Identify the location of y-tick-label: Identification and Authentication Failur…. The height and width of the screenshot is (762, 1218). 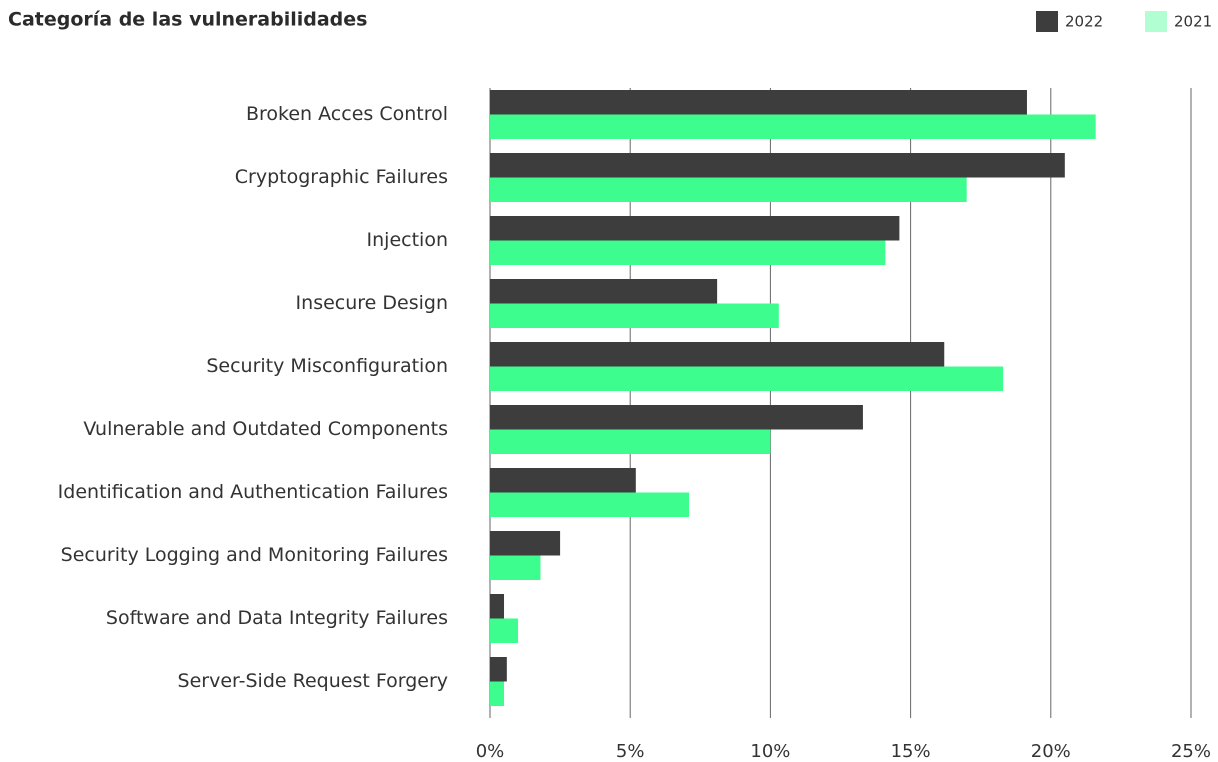
(253, 492).